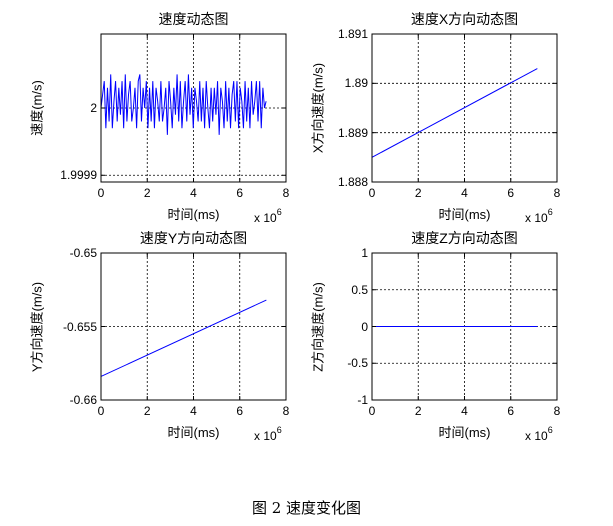 The height and width of the screenshot is (526, 613). Describe the element at coordinates (78, 175) in the screenshot. I see `y-tick-label: 1.9999` at that location.